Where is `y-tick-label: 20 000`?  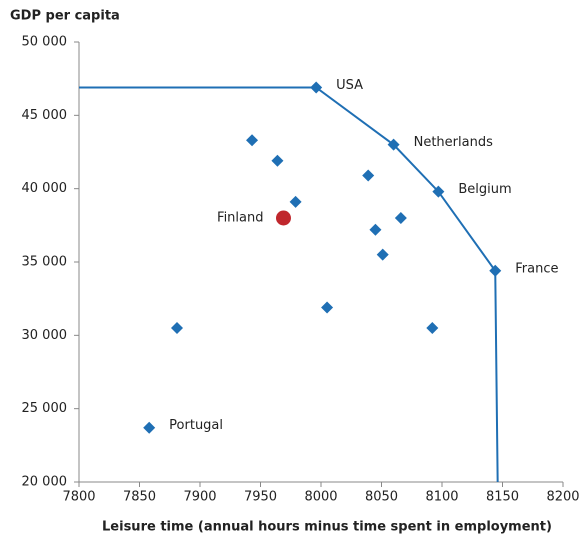 y-tick-label: 20 000 is located at coordinates (45, 482).